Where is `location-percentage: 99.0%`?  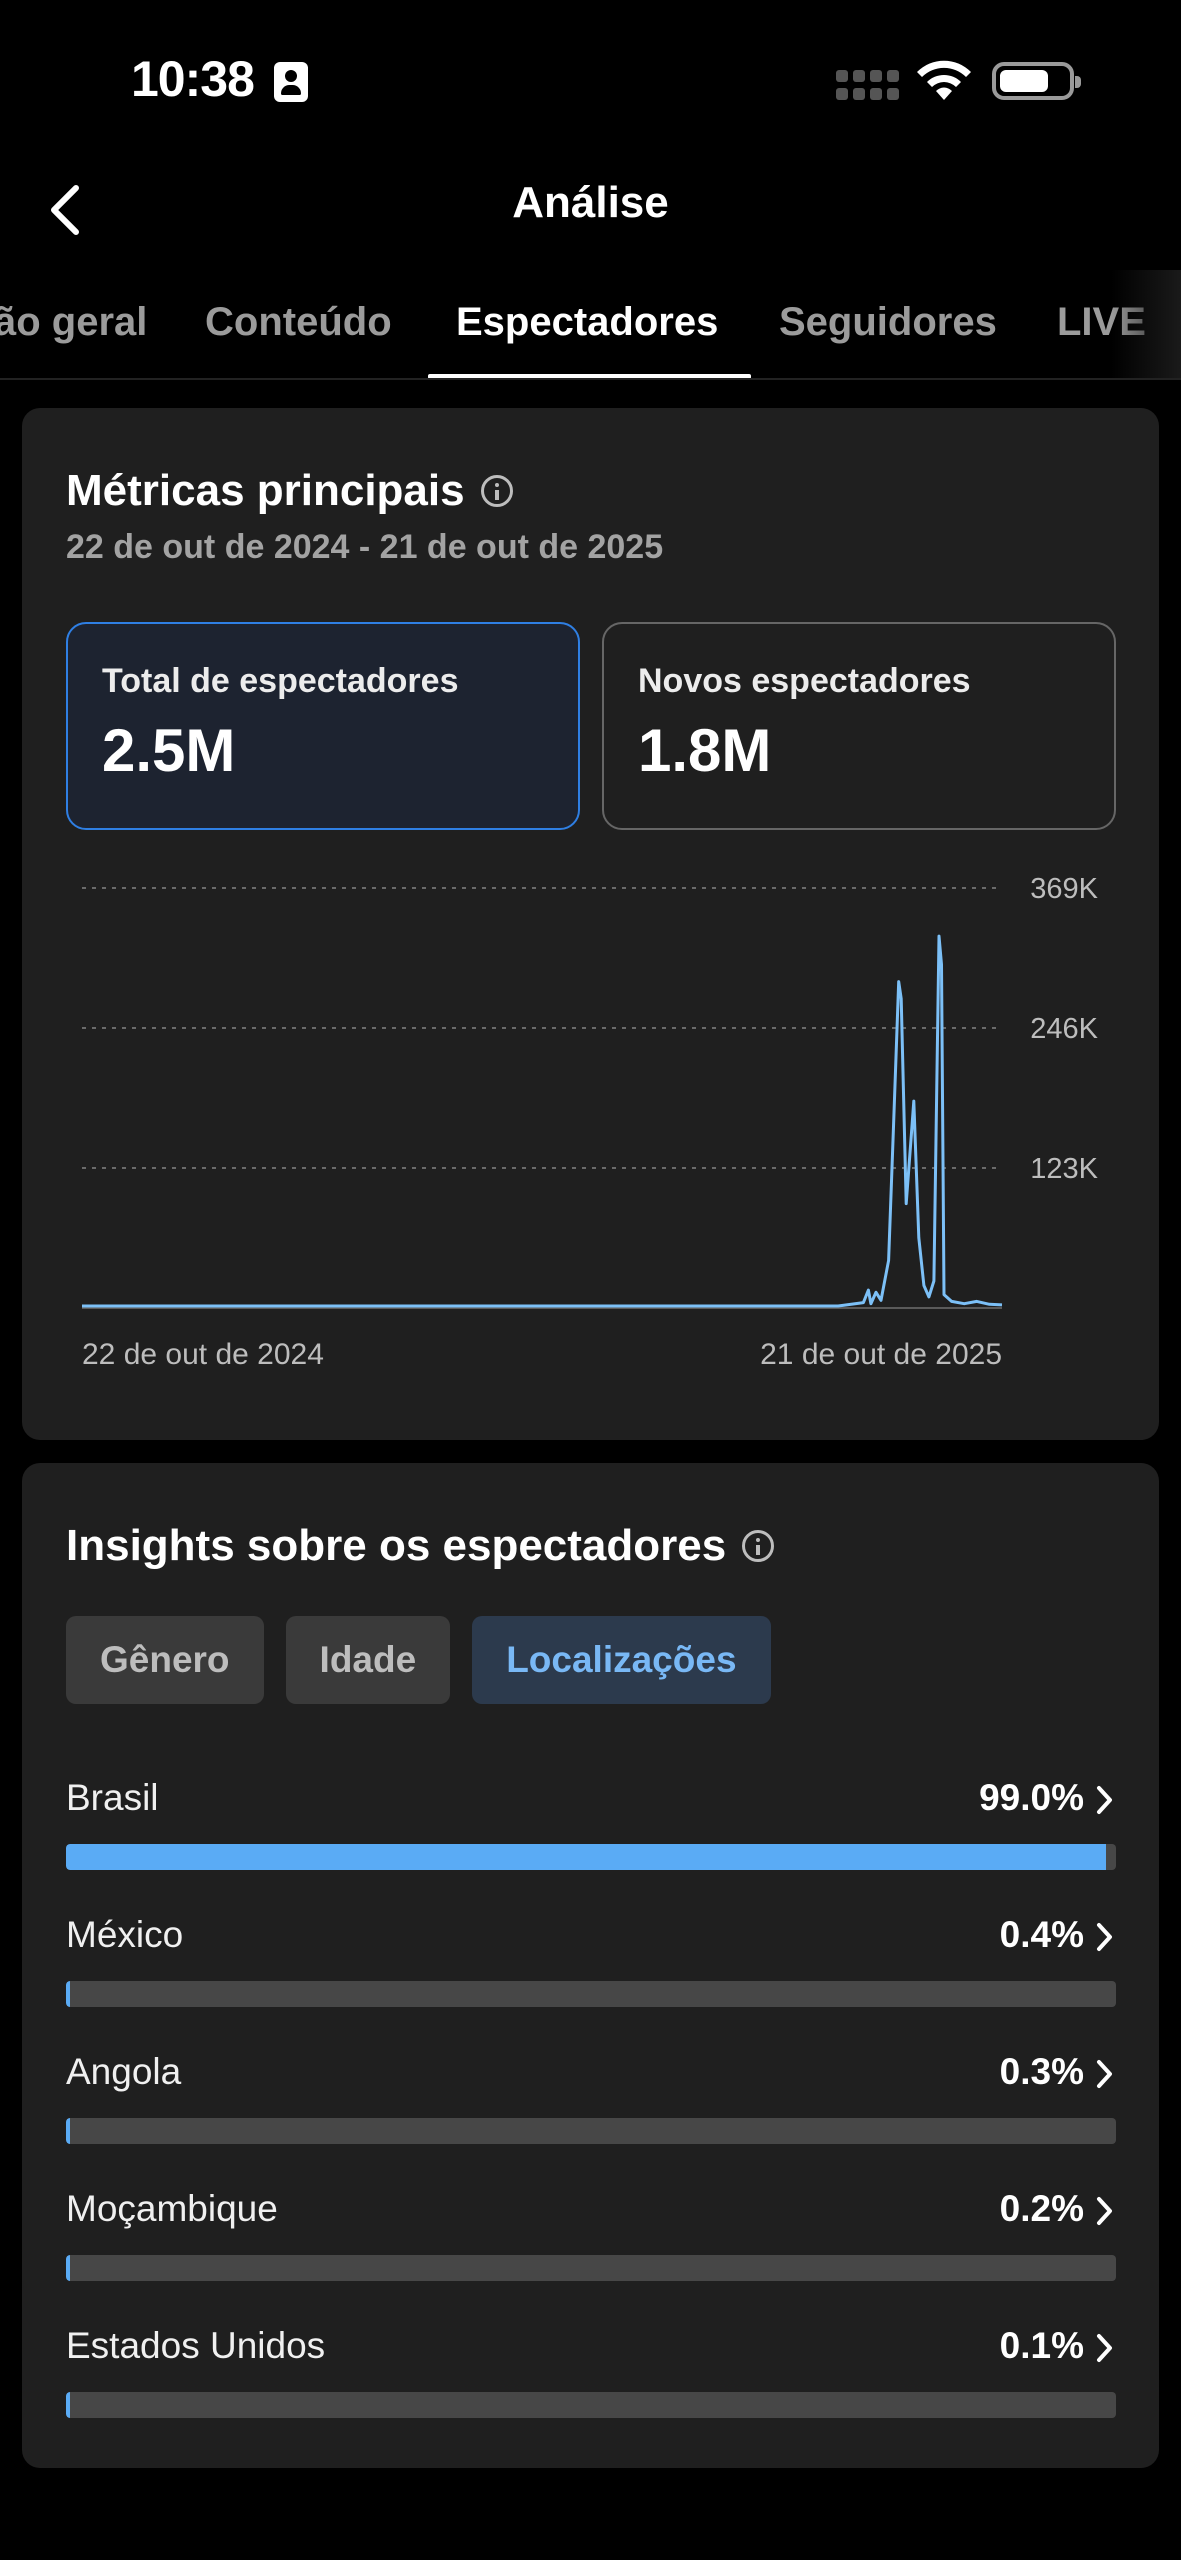 location-percentage: 99.0% is located at coordinates (1031, 1797).